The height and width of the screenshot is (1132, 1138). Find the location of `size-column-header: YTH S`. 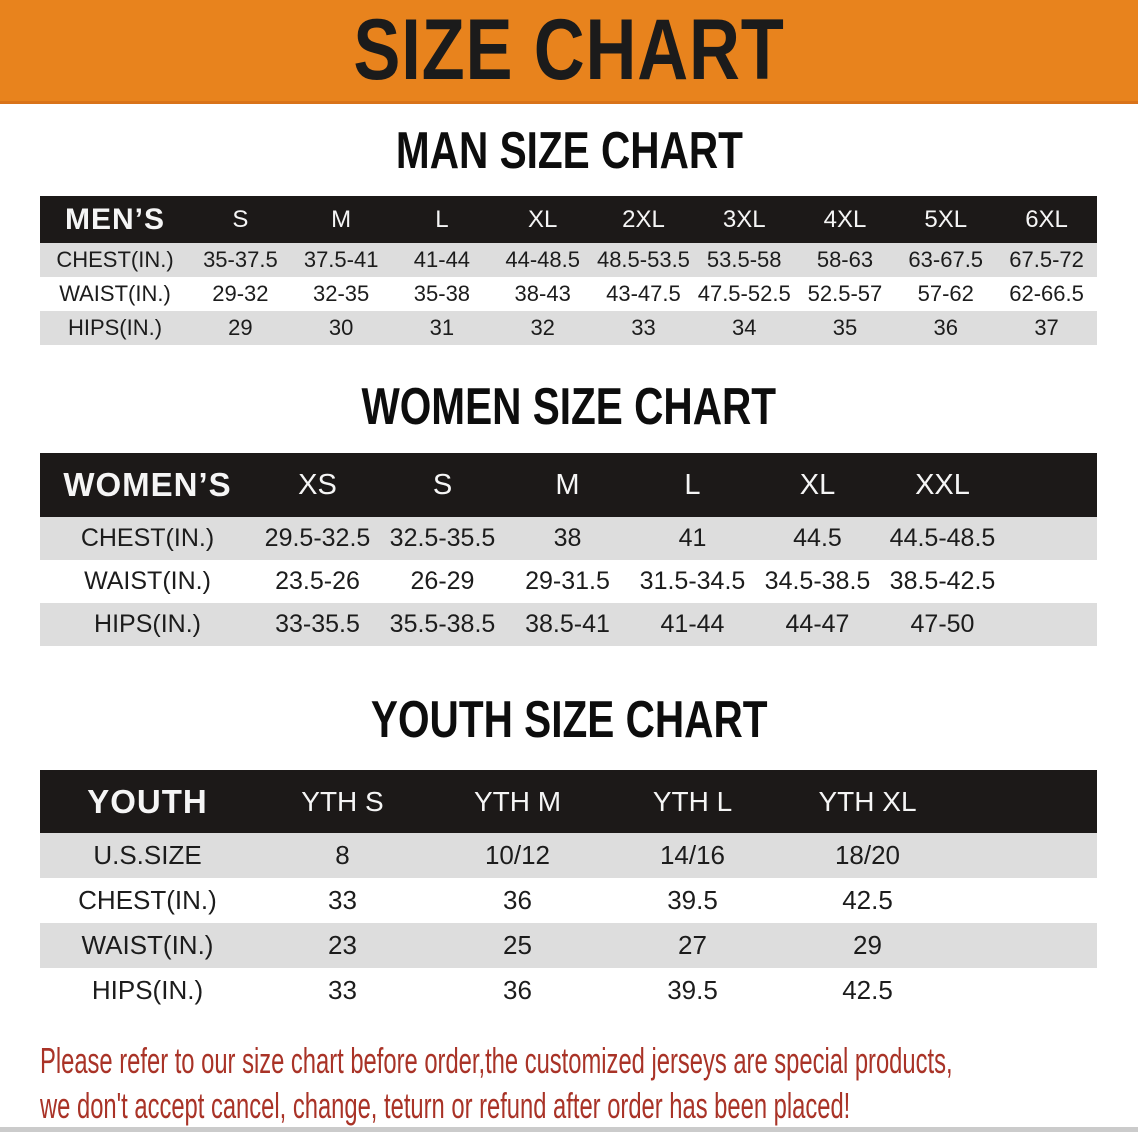

size-column-header: YTH S is located at coordinates (342, 801).